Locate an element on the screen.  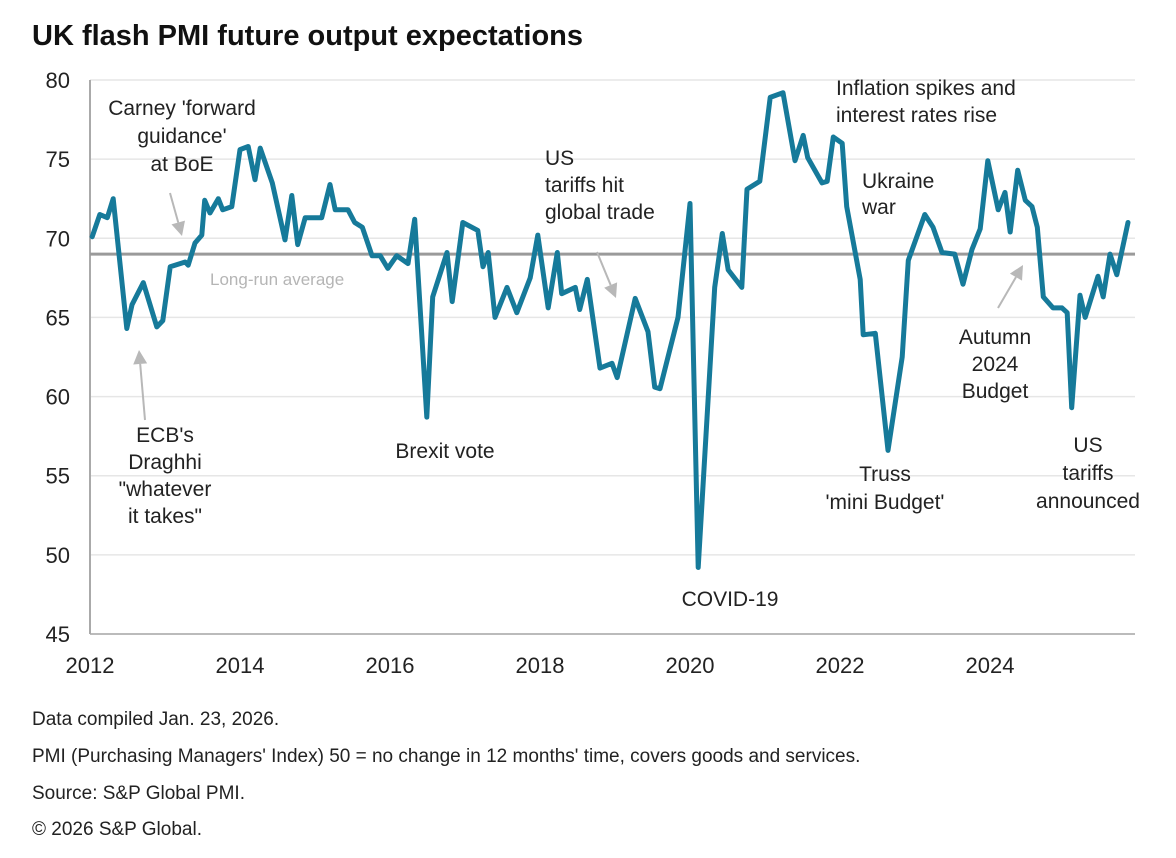
y-tick-label: 70 is located at coordinates (58, 238).